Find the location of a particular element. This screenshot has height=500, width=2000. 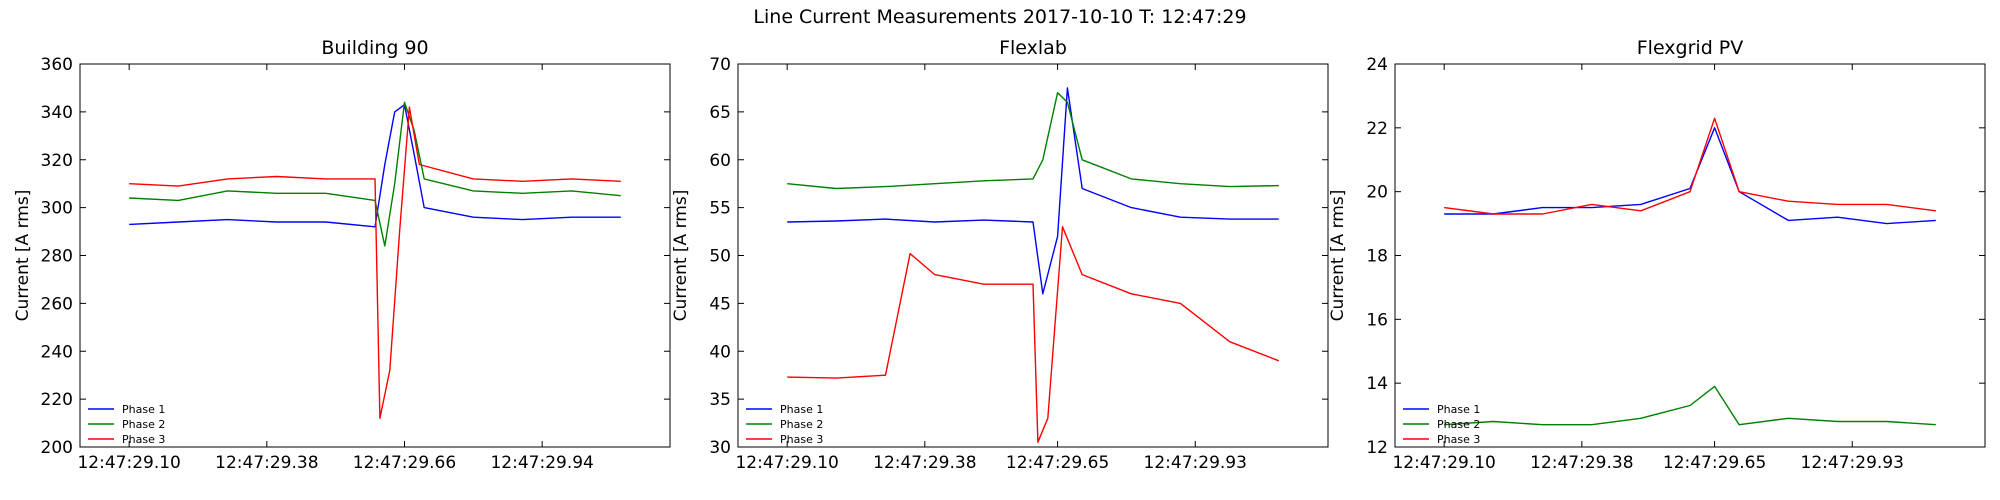

y-tick-label: 60 is located at coordinates (720, 161).